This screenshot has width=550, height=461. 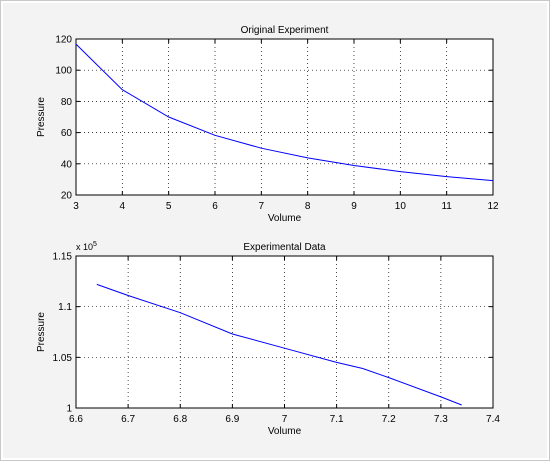 I want to click on exponent-base: x 10, so click(x=84, y=247).